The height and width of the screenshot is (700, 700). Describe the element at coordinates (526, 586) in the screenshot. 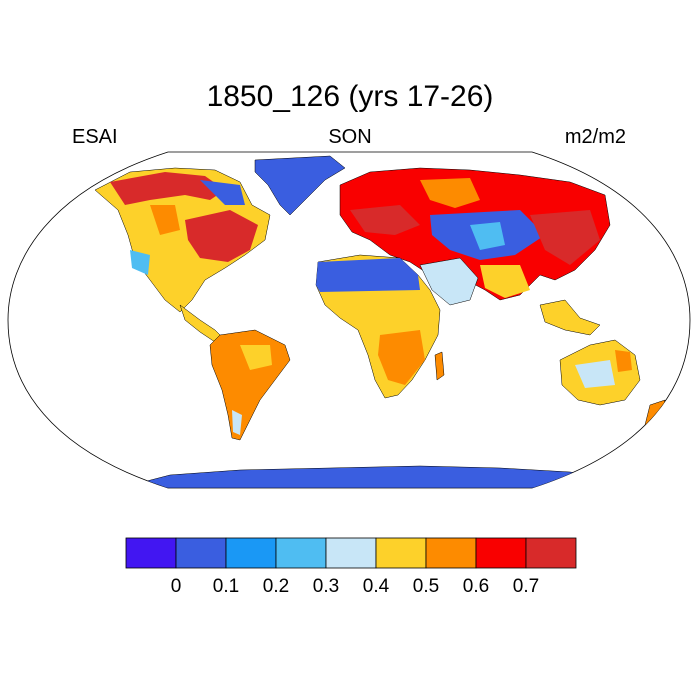

I see `colorbar-tick-label: 0.7` at that location.